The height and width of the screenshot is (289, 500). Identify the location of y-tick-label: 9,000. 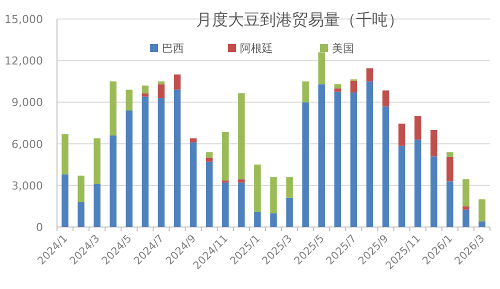
(27, 103).